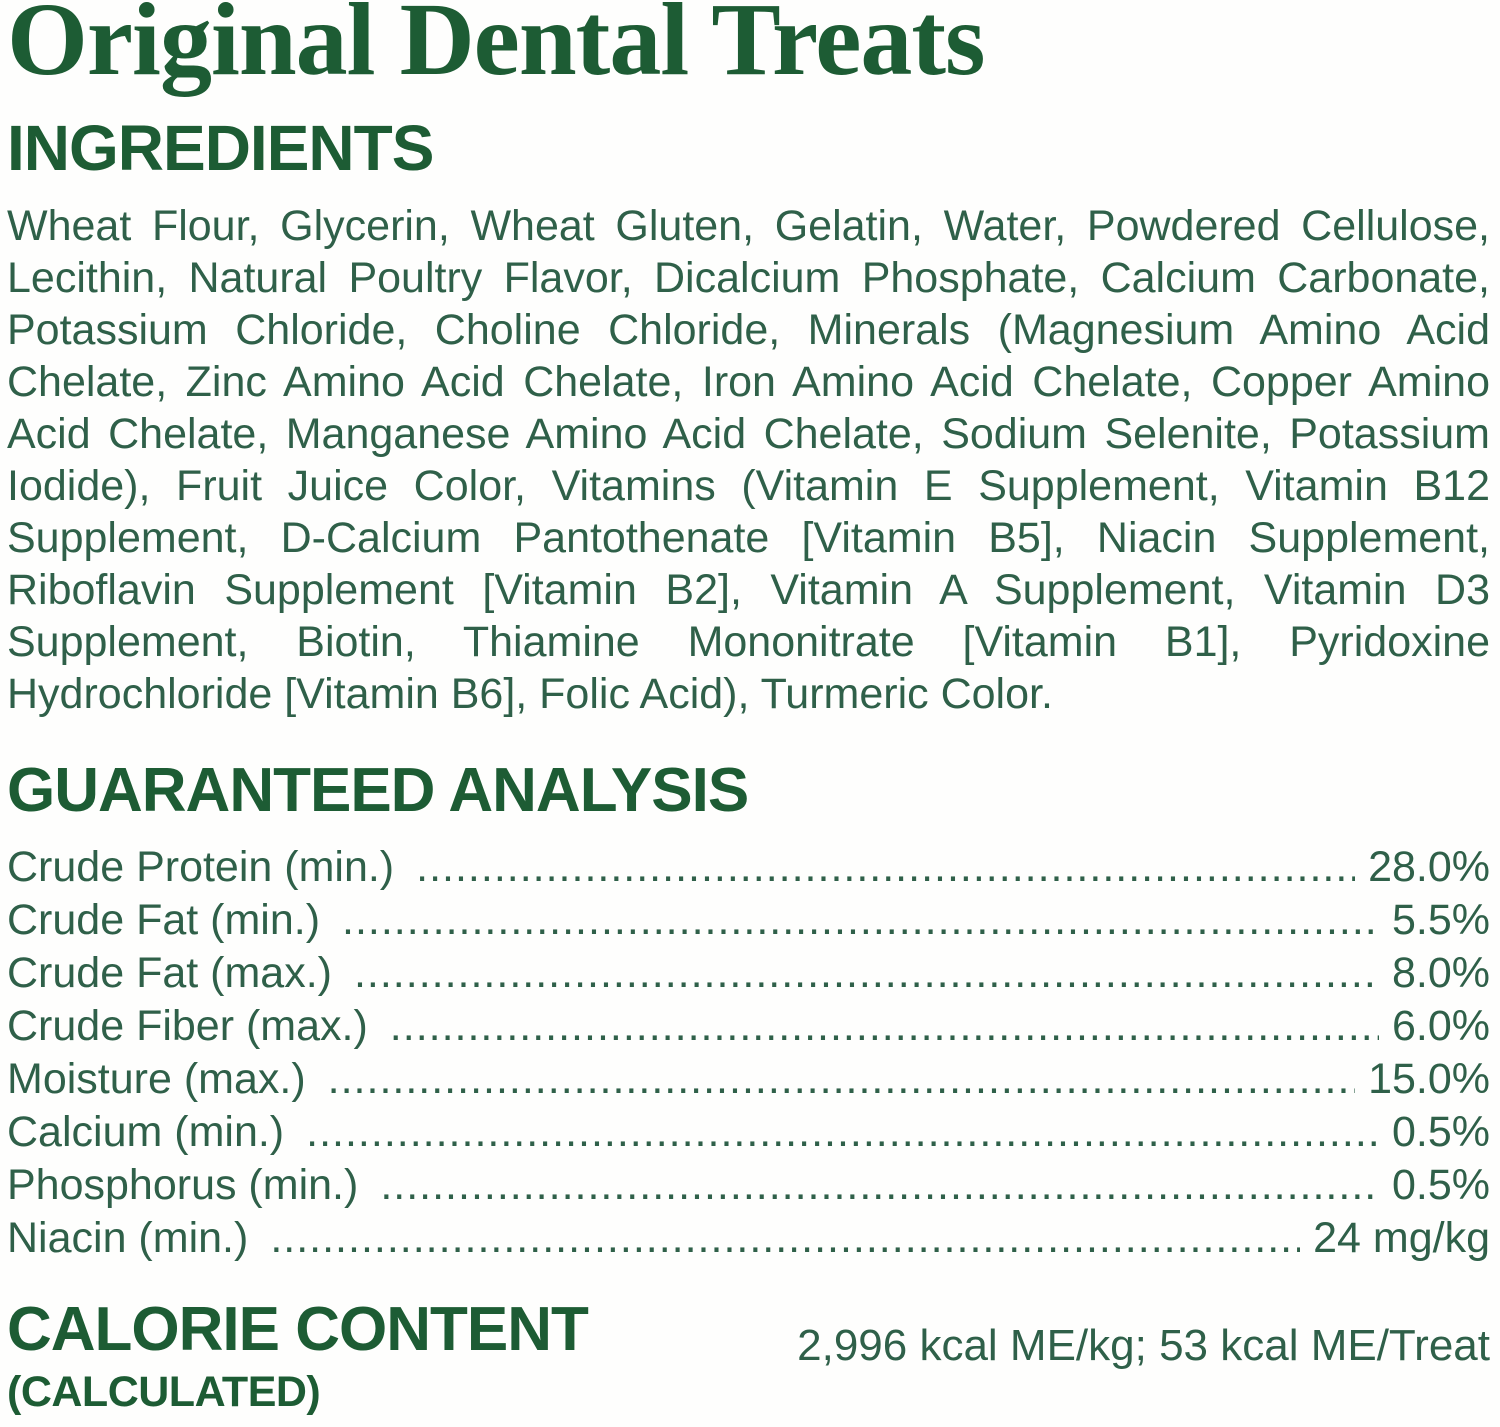 This screenshot has width=1500, height=1427. What do you see at coordinates (201, 867) in the screenshot?
I see `analysis-label: Crude Protein (min.)` at bounding box center [201, 867].